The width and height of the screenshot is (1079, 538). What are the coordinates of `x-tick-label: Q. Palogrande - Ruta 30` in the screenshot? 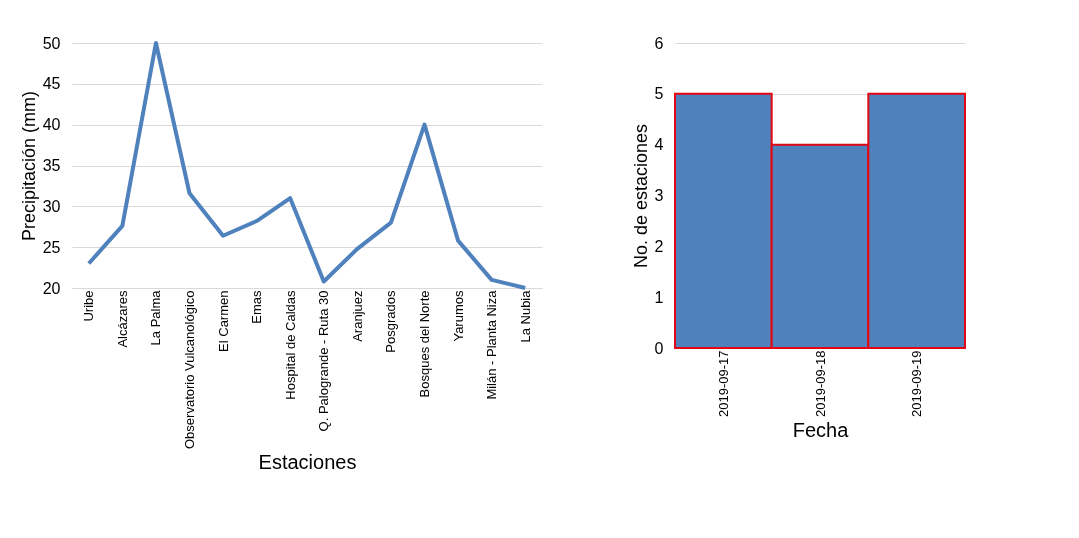 It's located at (324, 361).